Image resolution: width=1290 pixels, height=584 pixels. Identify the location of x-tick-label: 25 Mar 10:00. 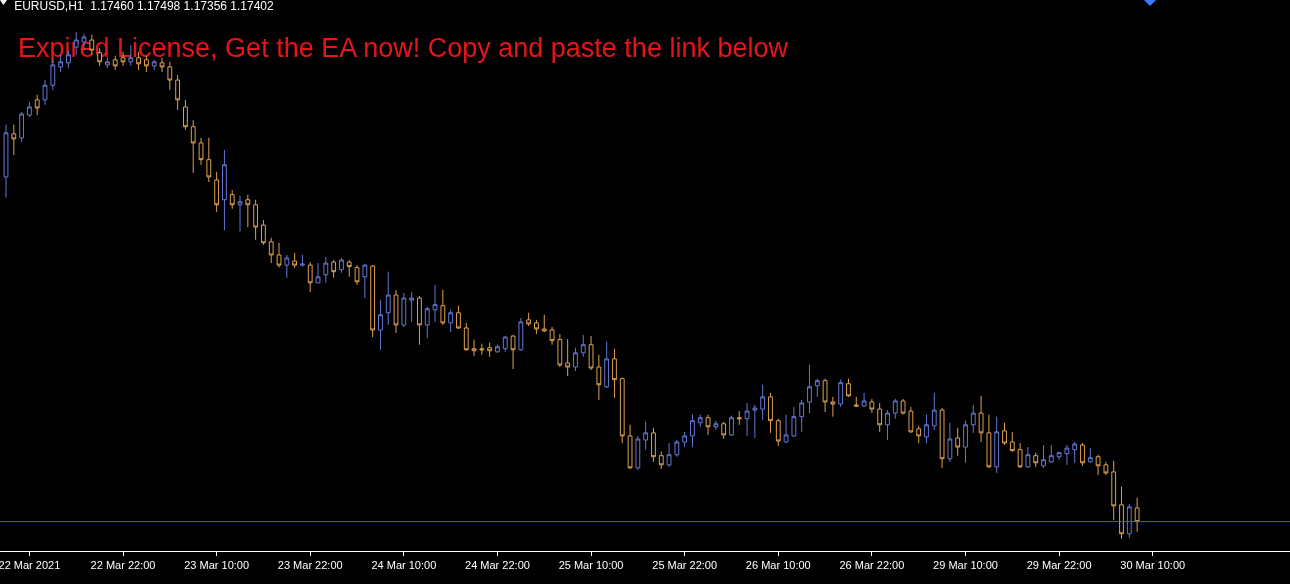
(591, 565).